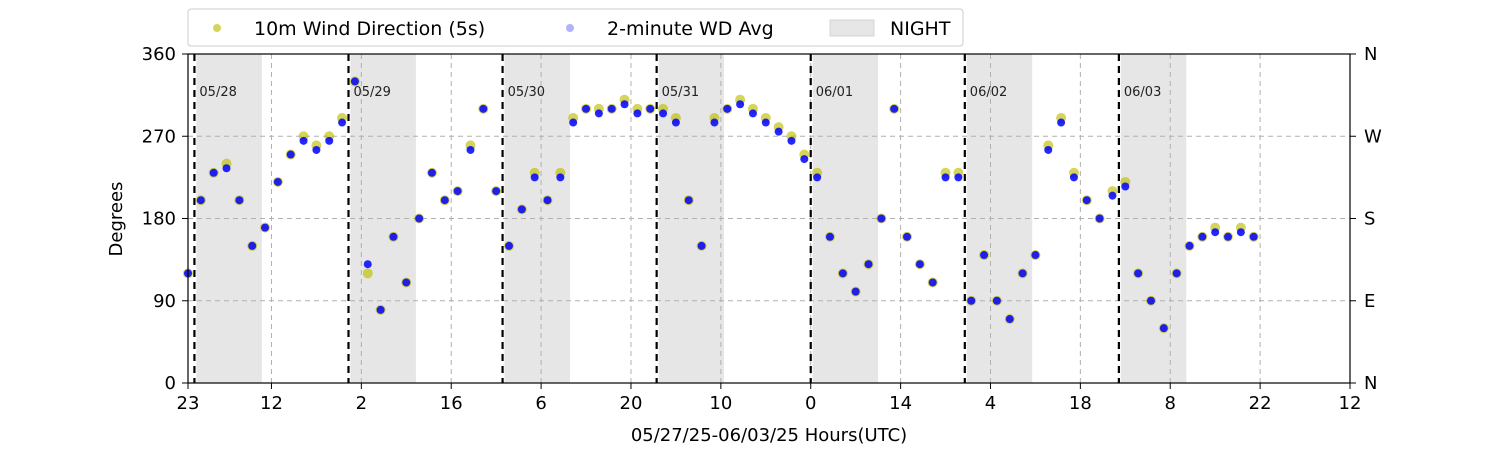 The image size is (1500, 450). What do you see at coordinates (526, 92) in the screenshot?
I see `day-label: 05/30` at bounding box center [526, 92].